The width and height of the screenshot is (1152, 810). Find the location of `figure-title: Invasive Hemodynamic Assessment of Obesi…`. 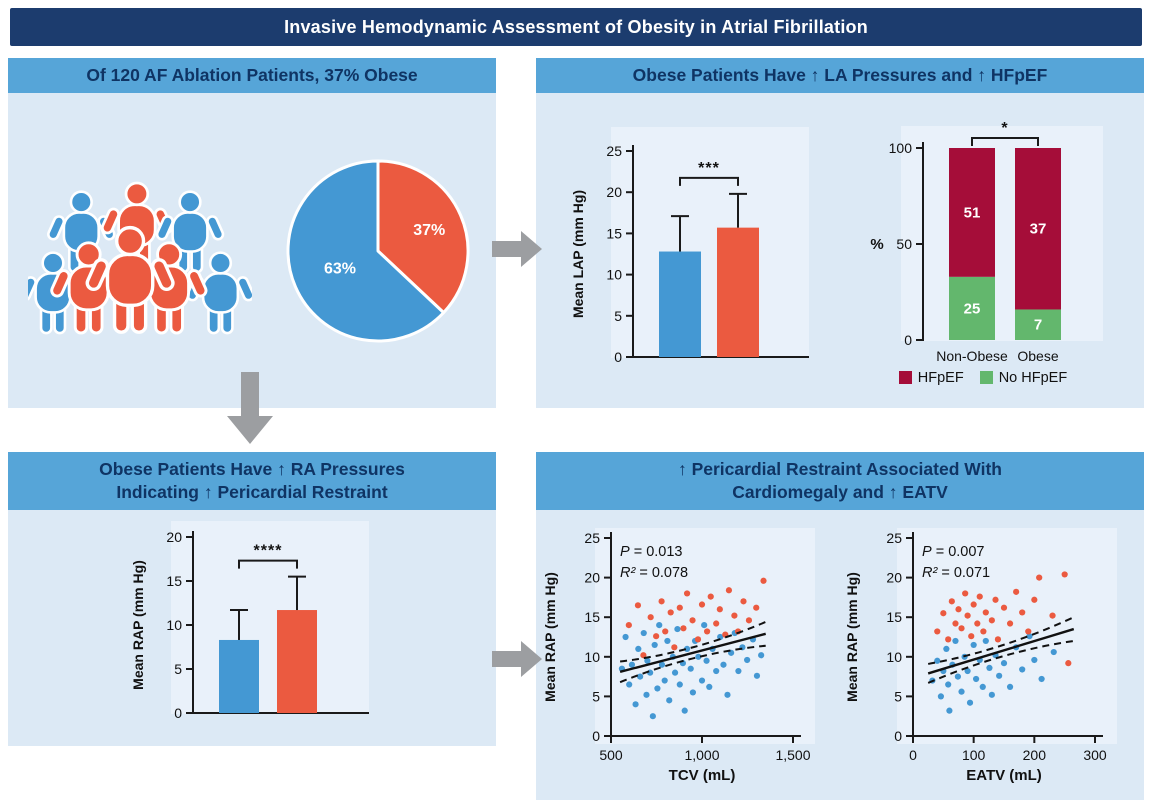

figure-title: Invasive Hemodynamic Assessment of Obesi… is located at coordinates (576, 26).